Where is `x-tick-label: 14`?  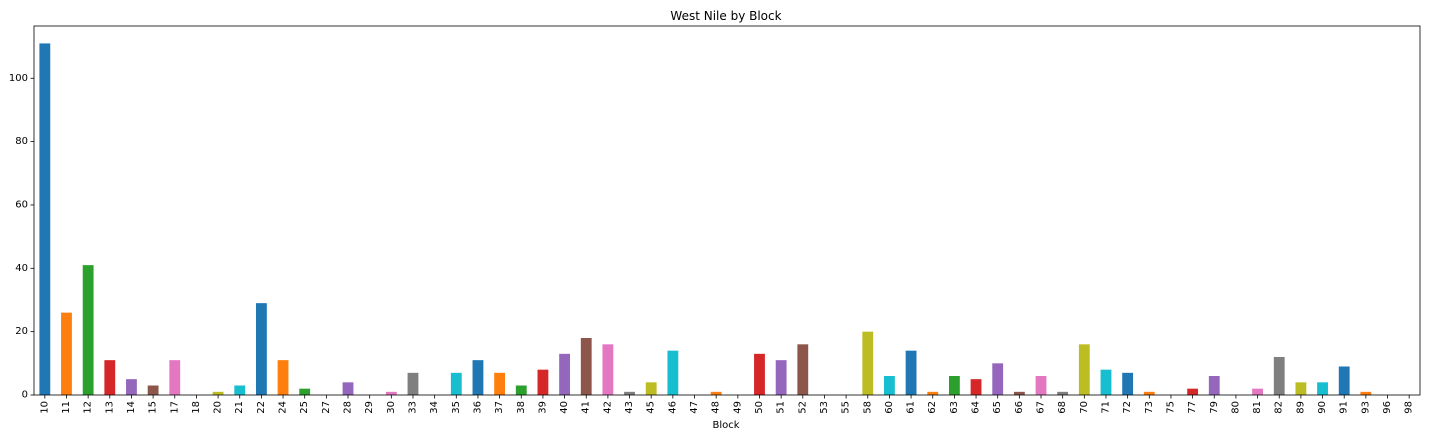
x-tick-label: 14 is located at coordinates (131, 407).